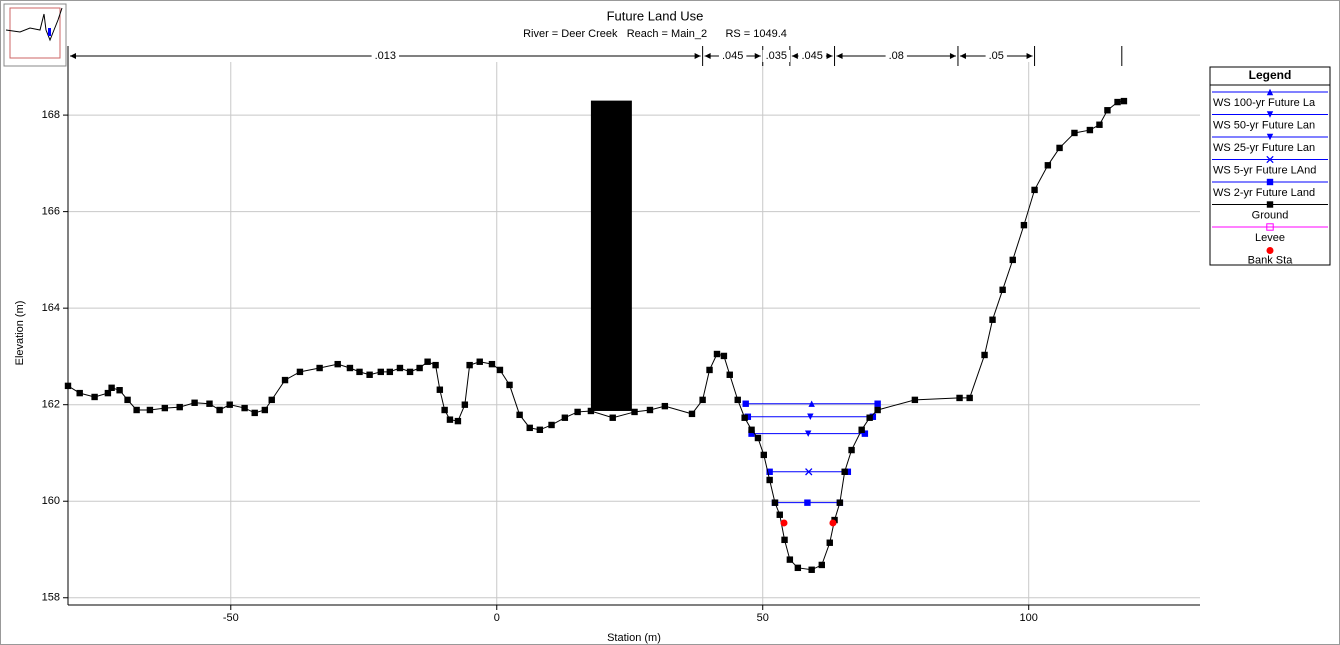 This screenshot has height=645, width=1340. Describe the element at coordinates (611, 255) in the screenshot. I see `obstruction` at that location.